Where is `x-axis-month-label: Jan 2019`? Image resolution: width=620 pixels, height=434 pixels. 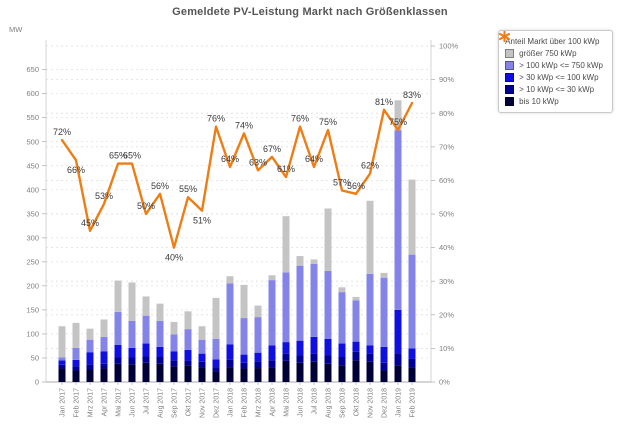
x-axis-month-label: Jan 2019 is located at coordinates (399, 402).